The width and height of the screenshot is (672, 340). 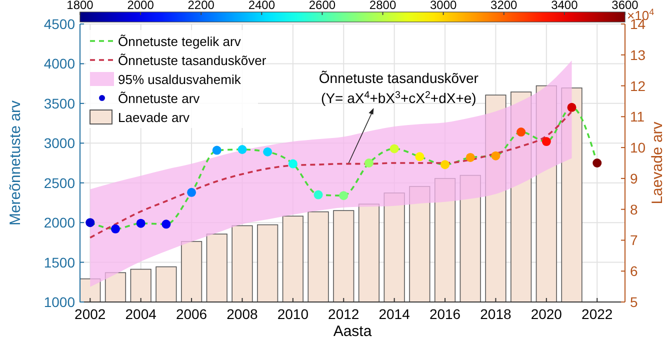 What do you see at coordinates (159, 98) in the screenshot?
I see `legend-label: Õnnetuste arv` at bounding box center [159, 98].